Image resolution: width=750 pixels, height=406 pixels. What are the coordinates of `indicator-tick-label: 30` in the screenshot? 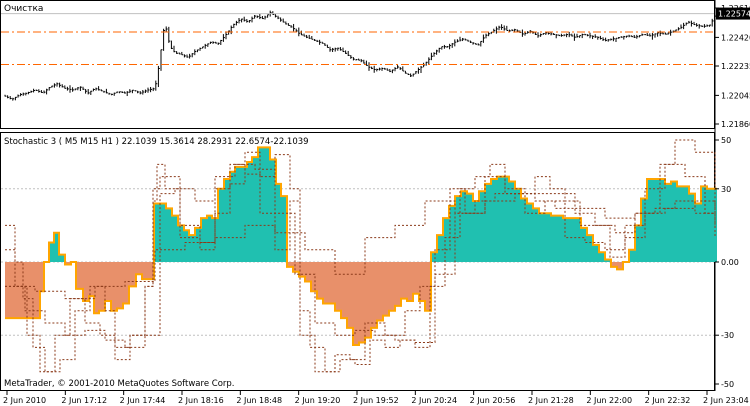 It's located at (726, 189).